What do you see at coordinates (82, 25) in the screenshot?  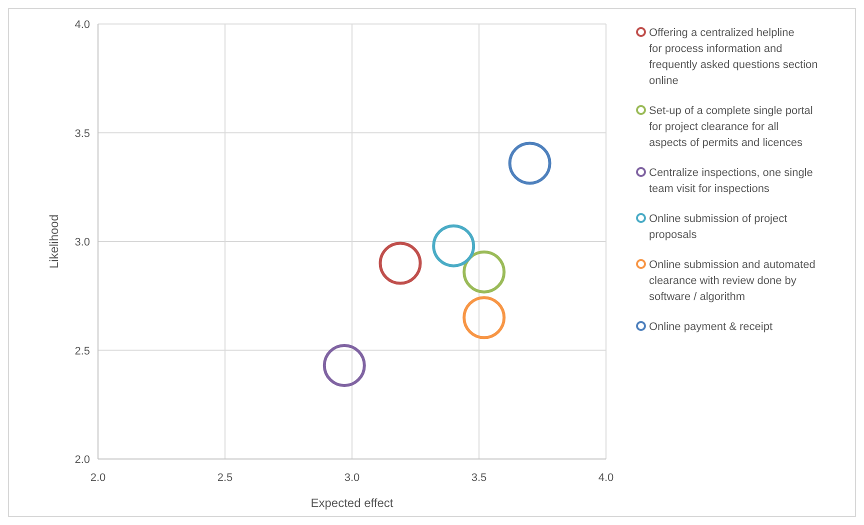 I see `y-tick-label: 4.0` at bounding box center [82, 25].